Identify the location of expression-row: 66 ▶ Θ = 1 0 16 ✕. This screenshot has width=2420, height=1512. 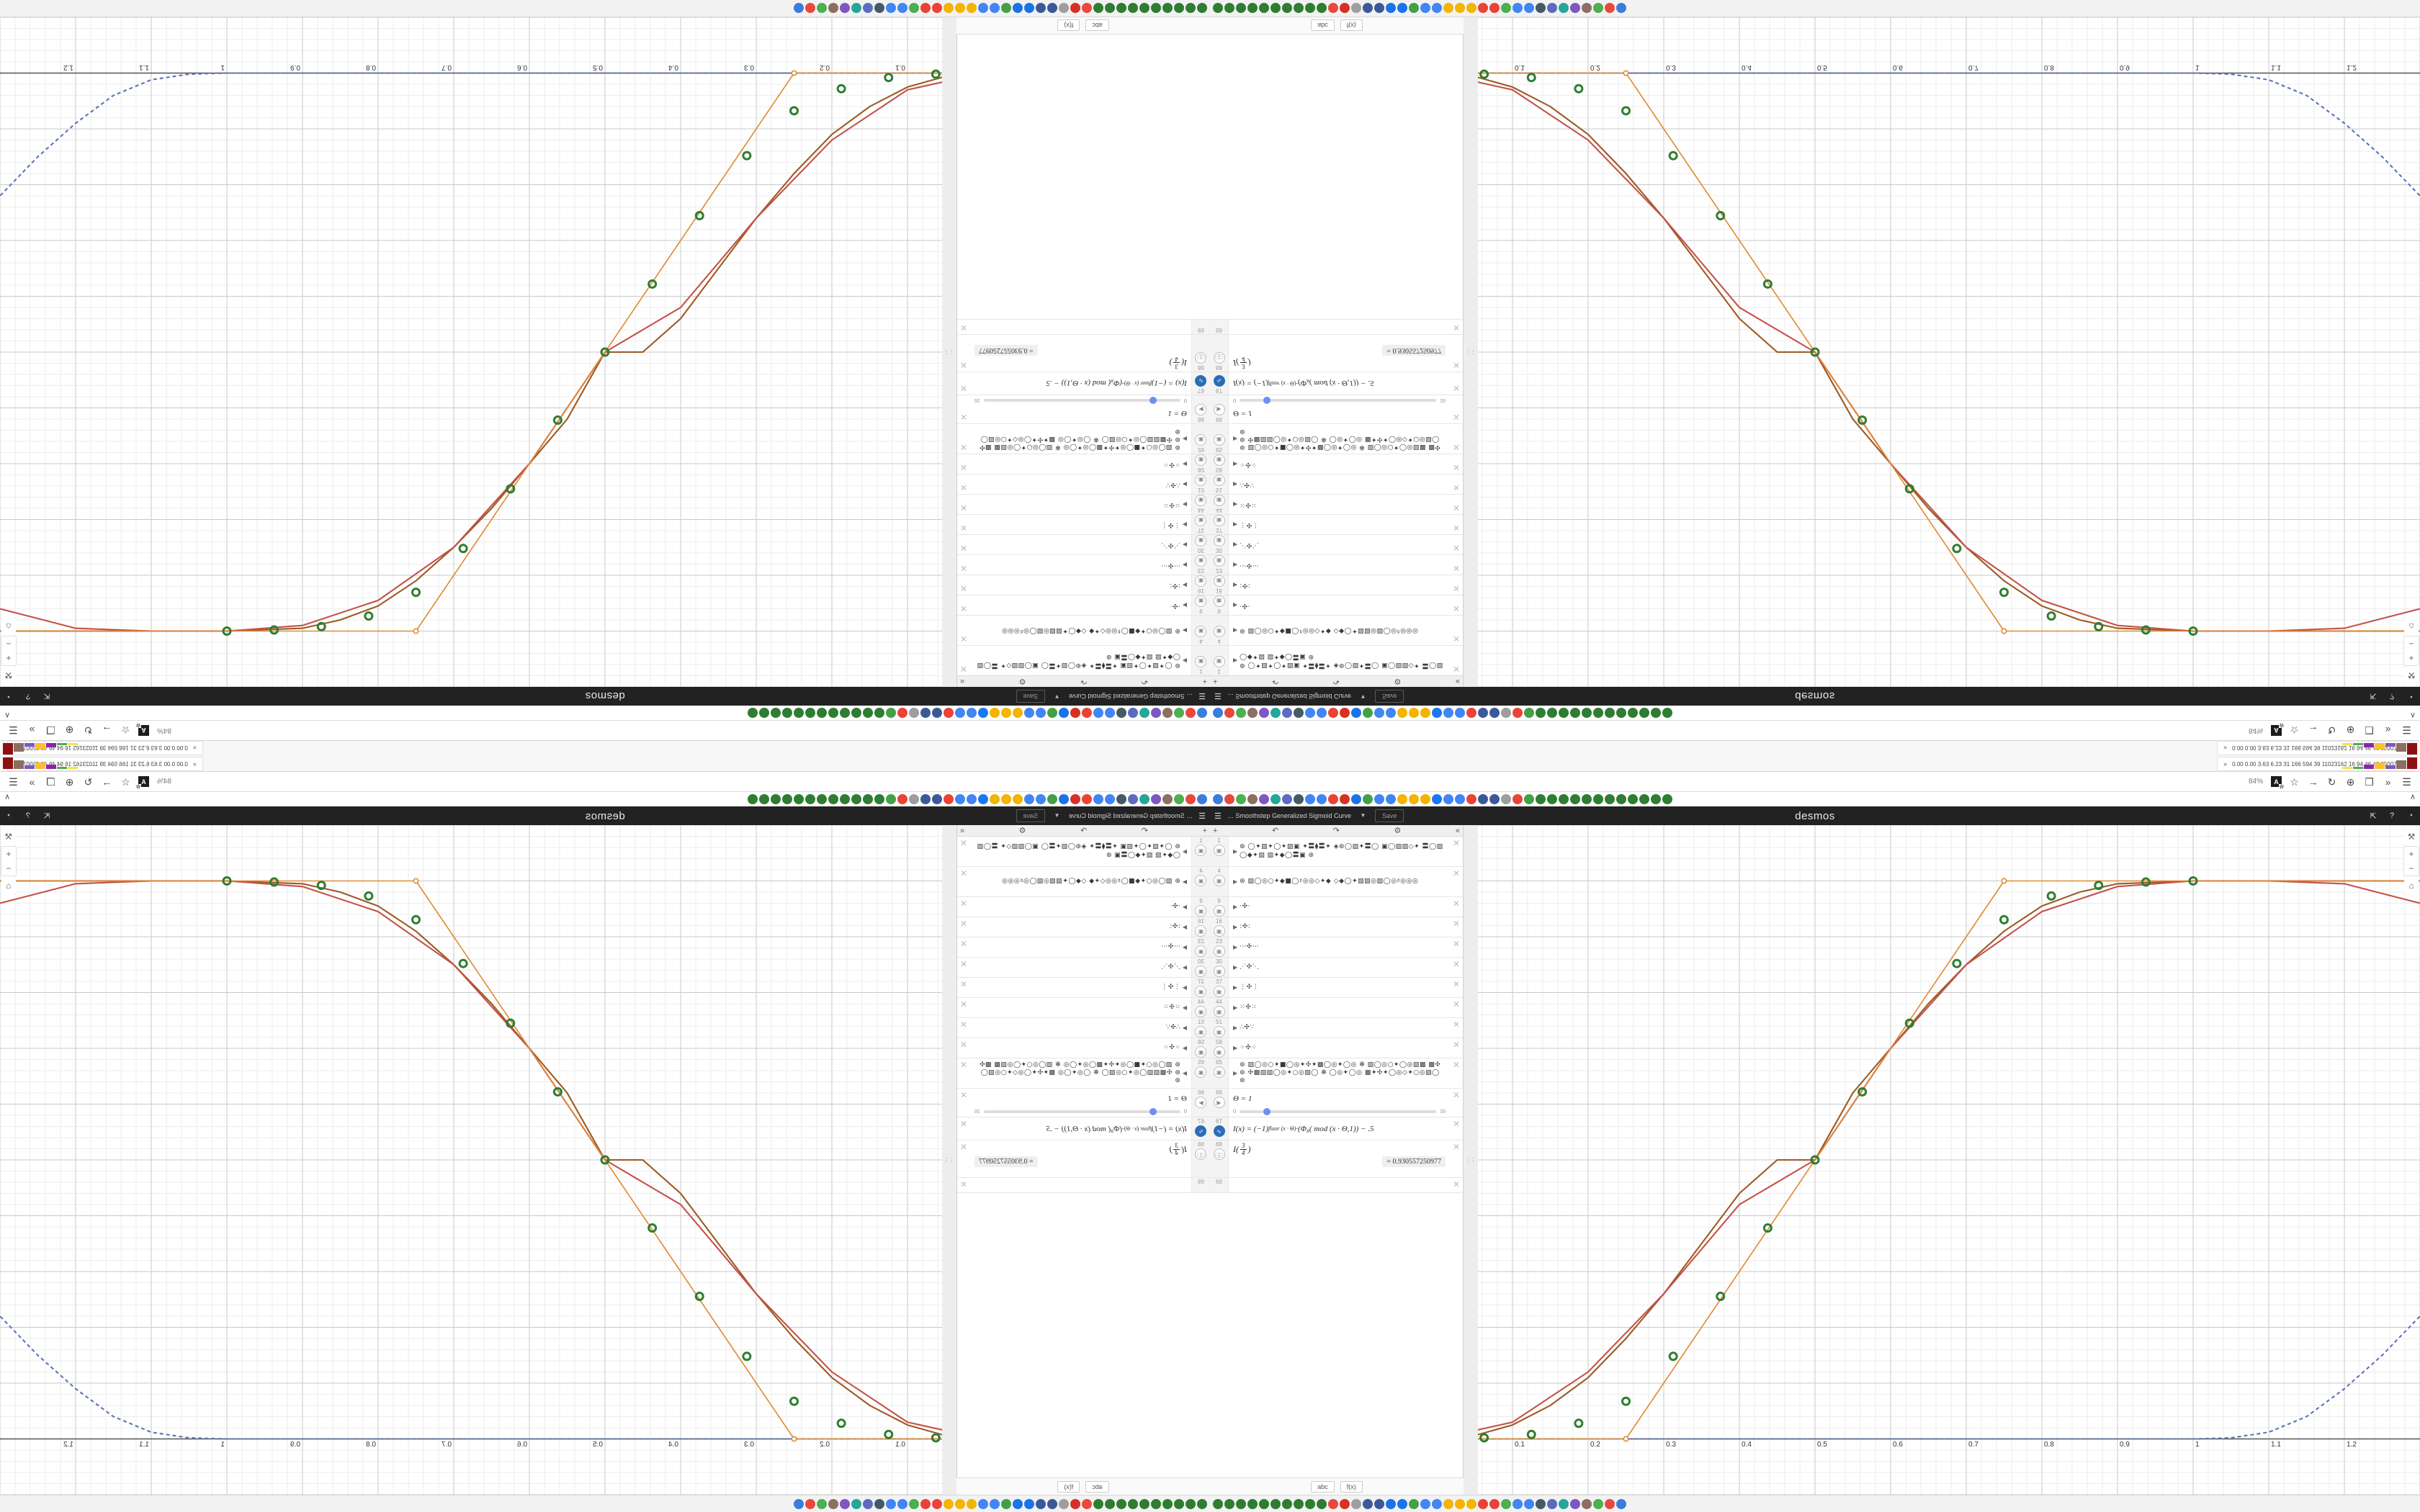
(1336, 409).